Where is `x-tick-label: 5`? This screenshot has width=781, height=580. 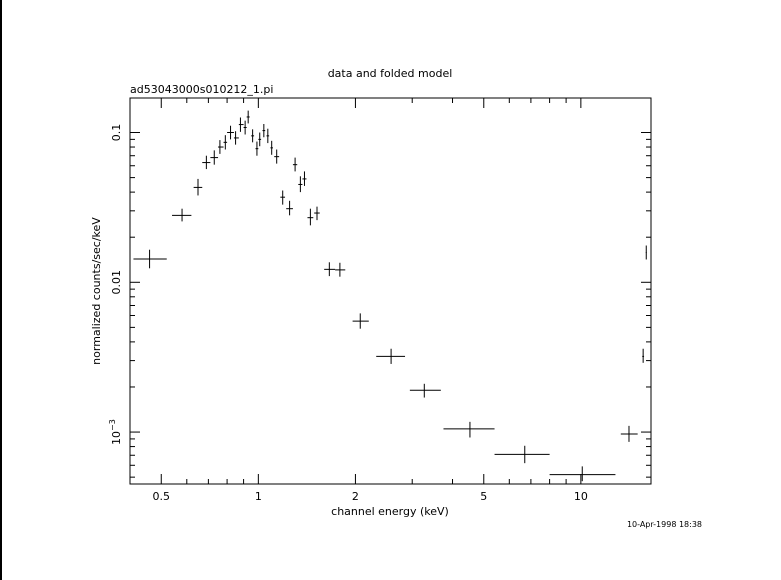
x-tick-label: 5 is located at coordinates (483, 496).